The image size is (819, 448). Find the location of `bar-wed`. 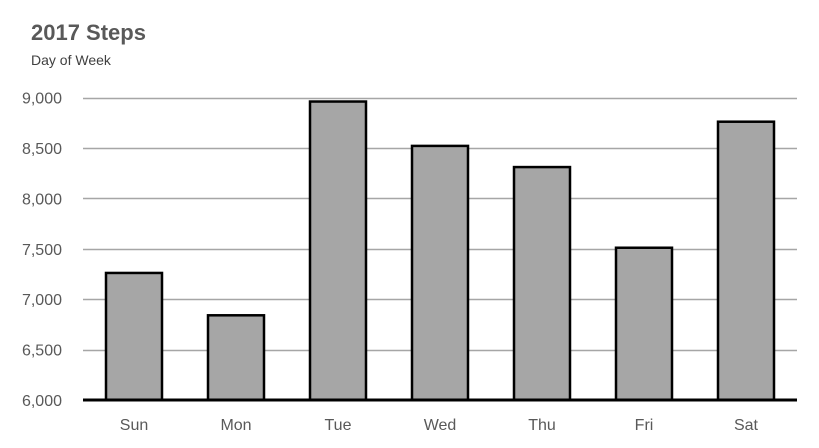

bar-wed is located at coordinates (440, 273).